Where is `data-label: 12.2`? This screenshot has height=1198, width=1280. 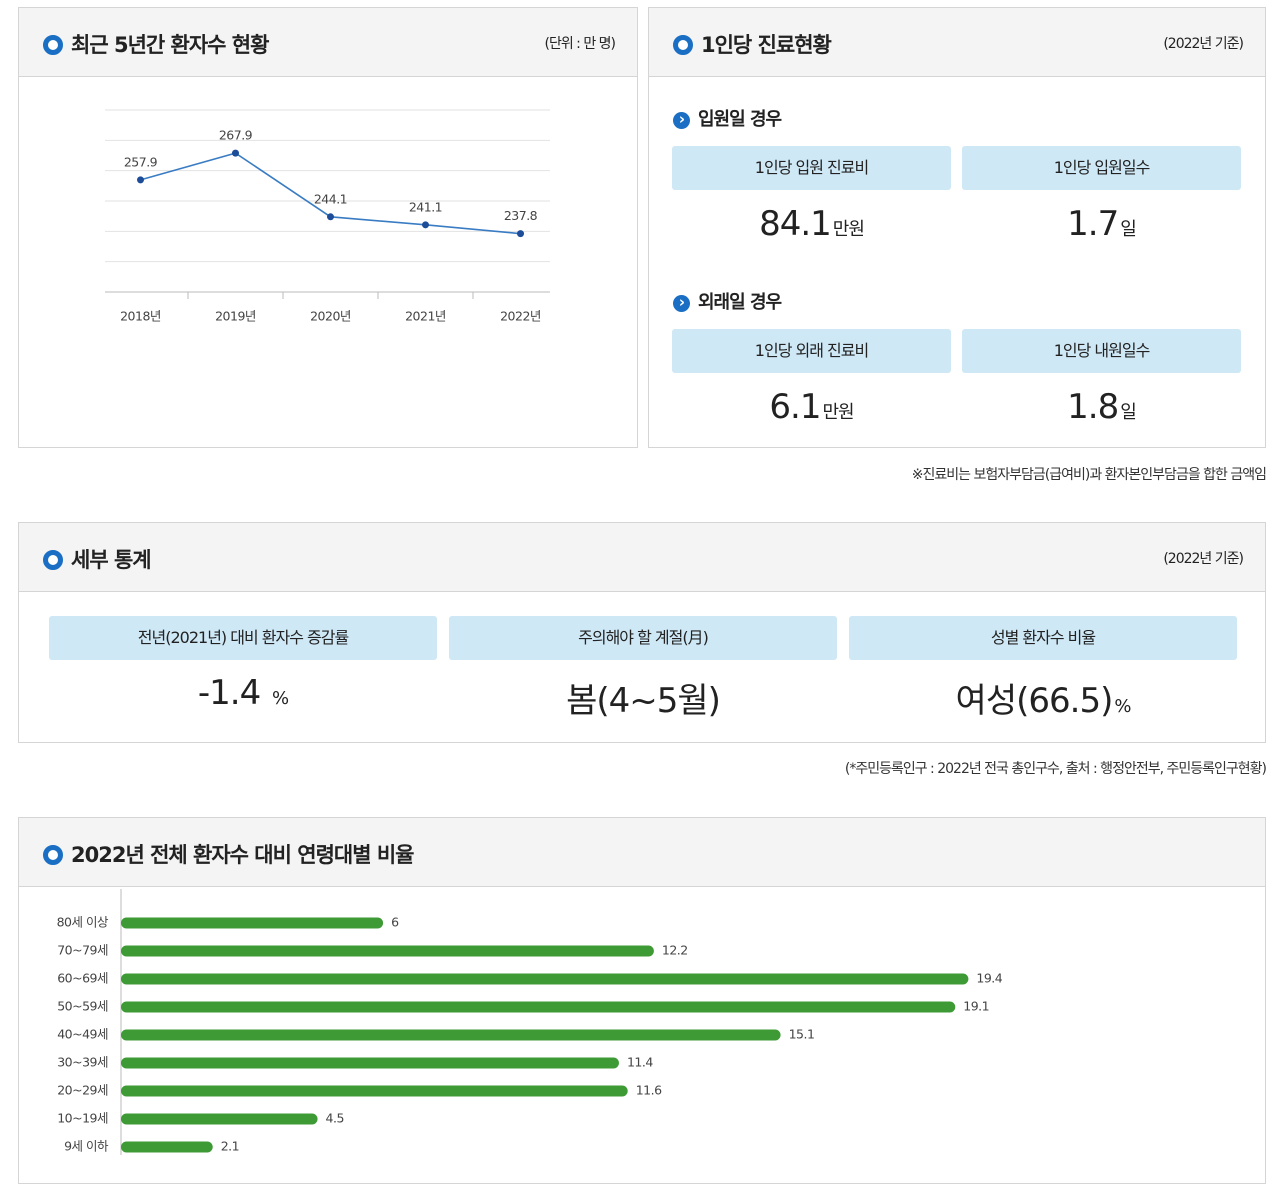
data-label: 12.2 is located at coordinates (675, 950).